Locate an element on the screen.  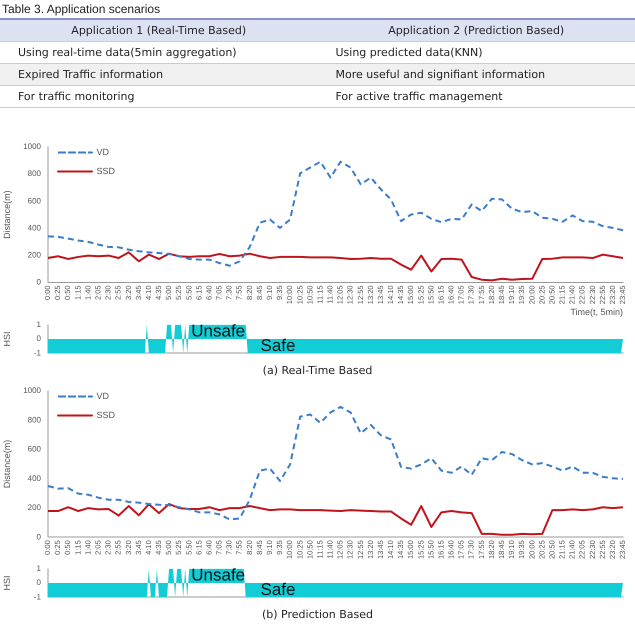
text: (a) Real-Time Based is located at coordinates (318, 370).